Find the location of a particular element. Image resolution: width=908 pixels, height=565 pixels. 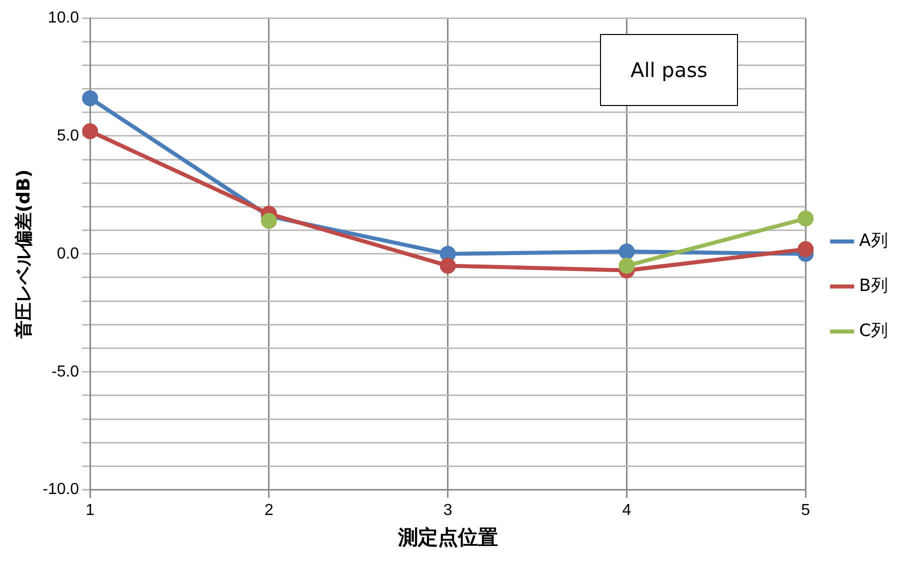

x-tick-label: 1 is located at coordinates (90, 510).